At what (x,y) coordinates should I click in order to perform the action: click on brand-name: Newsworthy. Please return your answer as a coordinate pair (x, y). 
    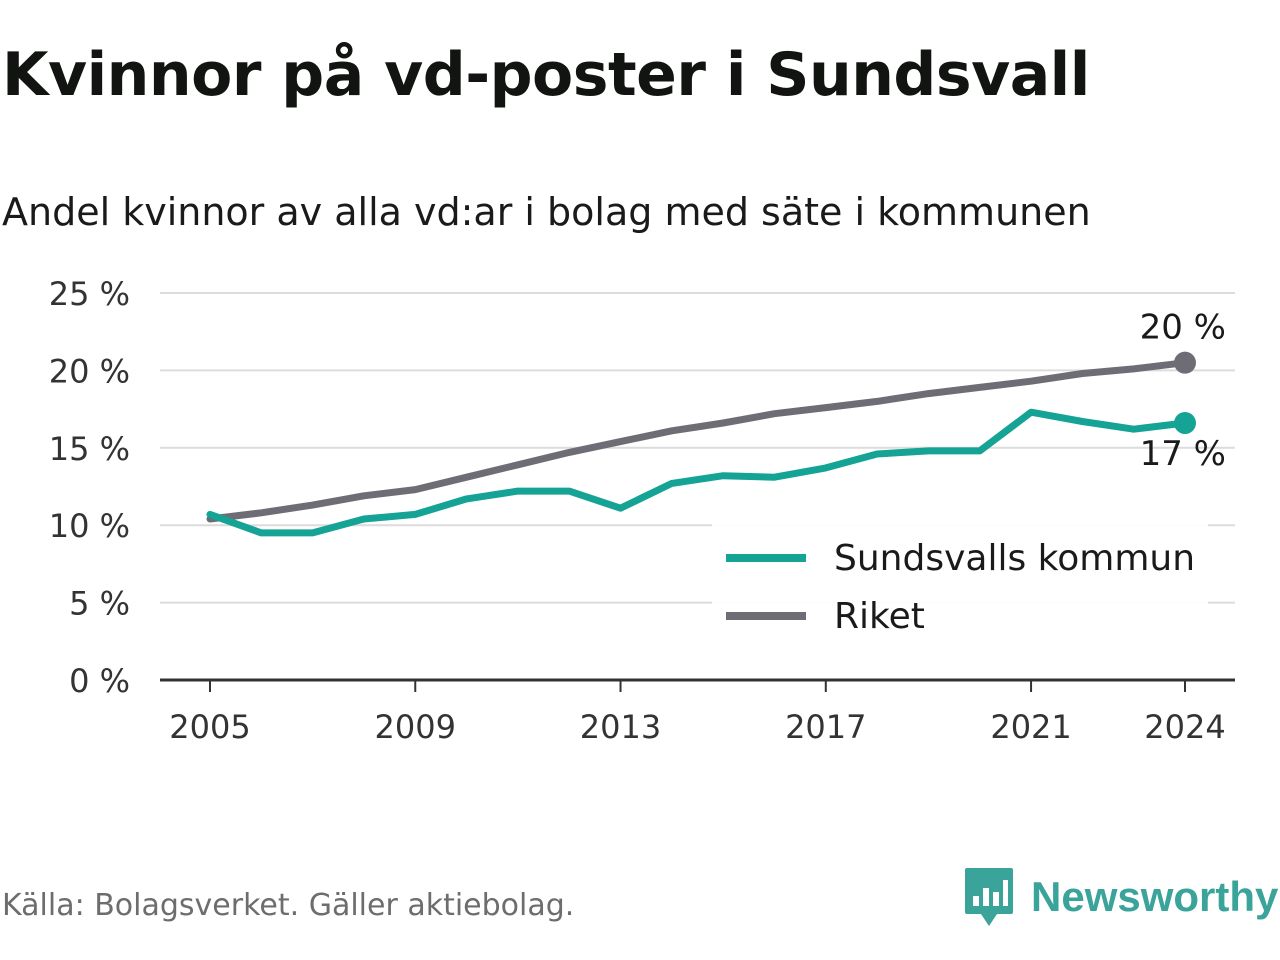
    Looking at the image, I should click on (1155, 896).